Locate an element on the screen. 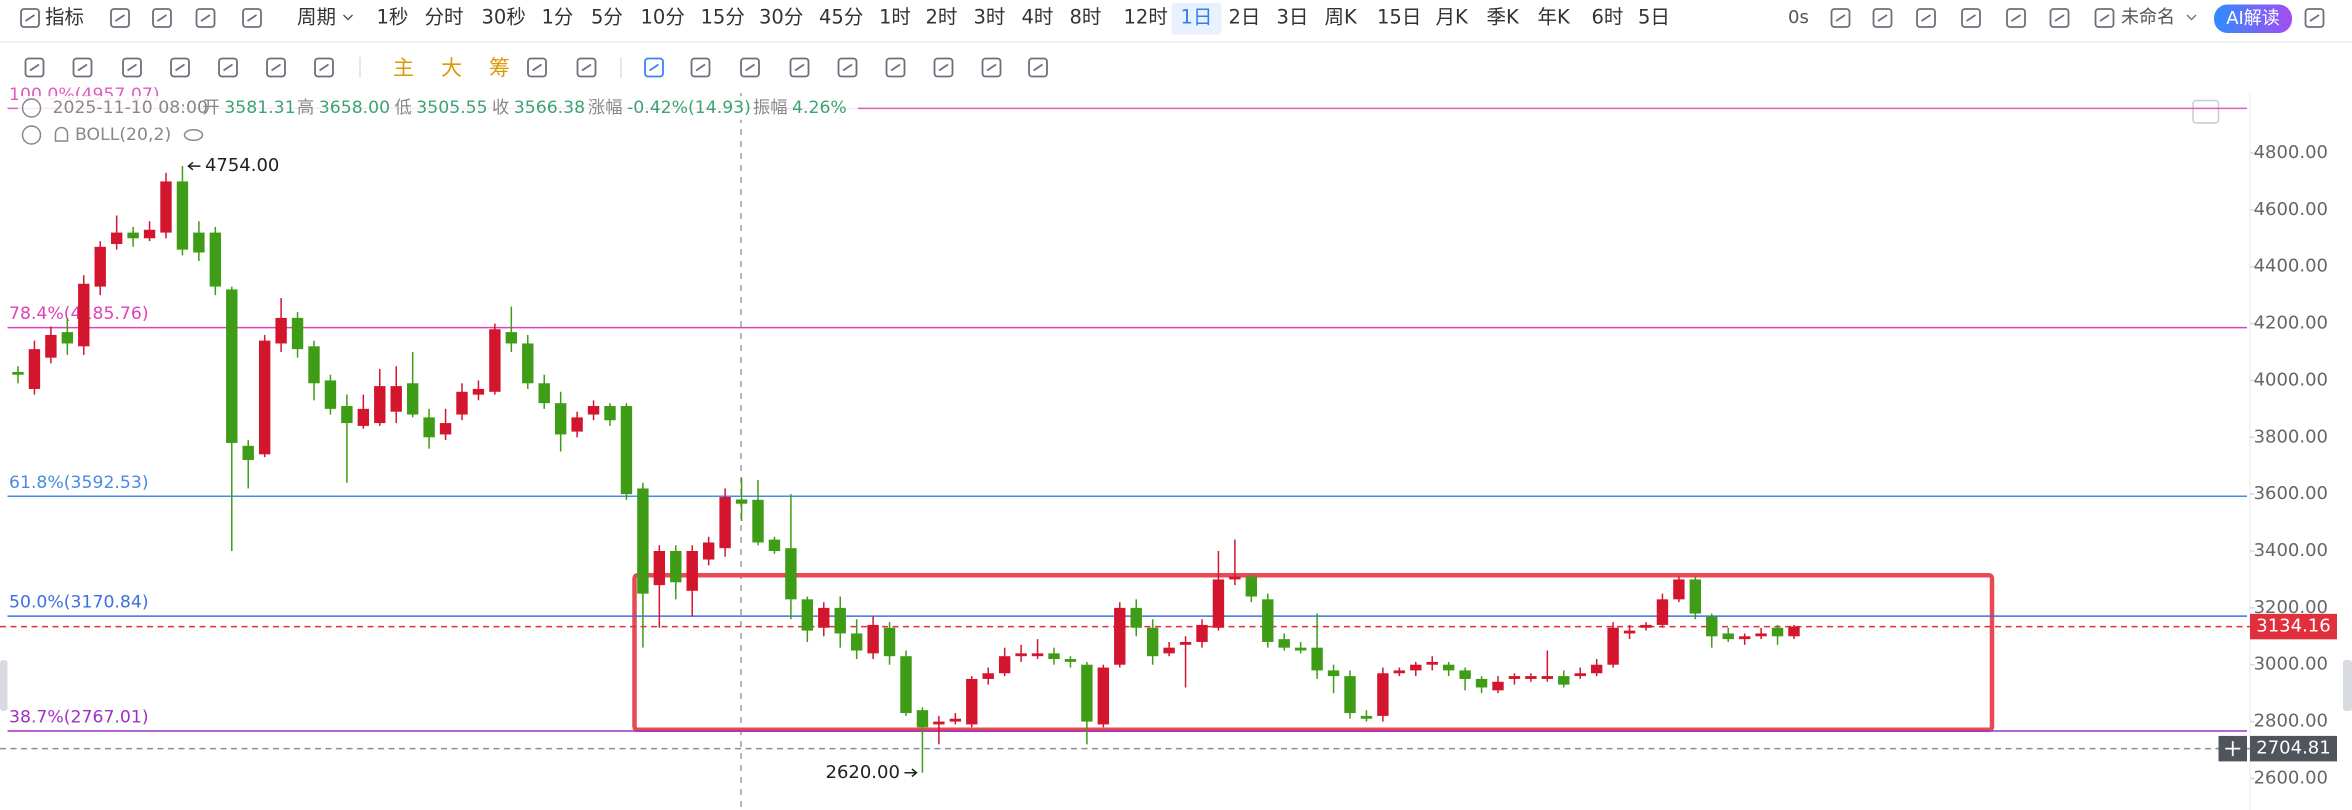 Image resolution: width=2352 pixels, height=810 pixels. interval-button: 5日 is located at coordinates (1654, 17).